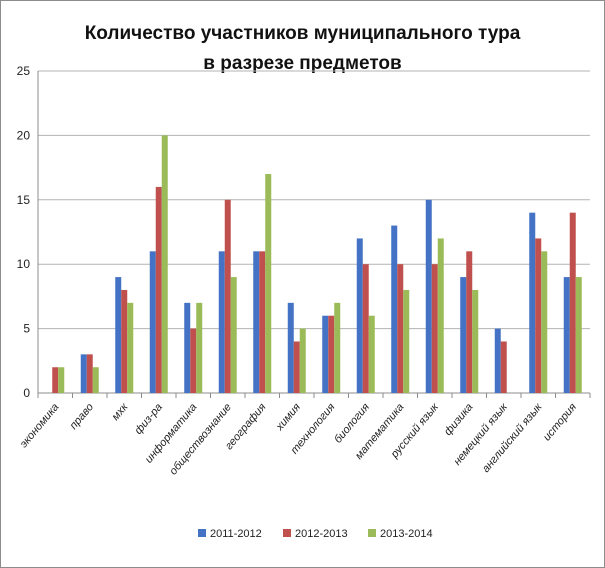  Describe the element at coordinates (152, 322) in the screenshot. I see `bar-2011-2012-физ-ра` at that location.